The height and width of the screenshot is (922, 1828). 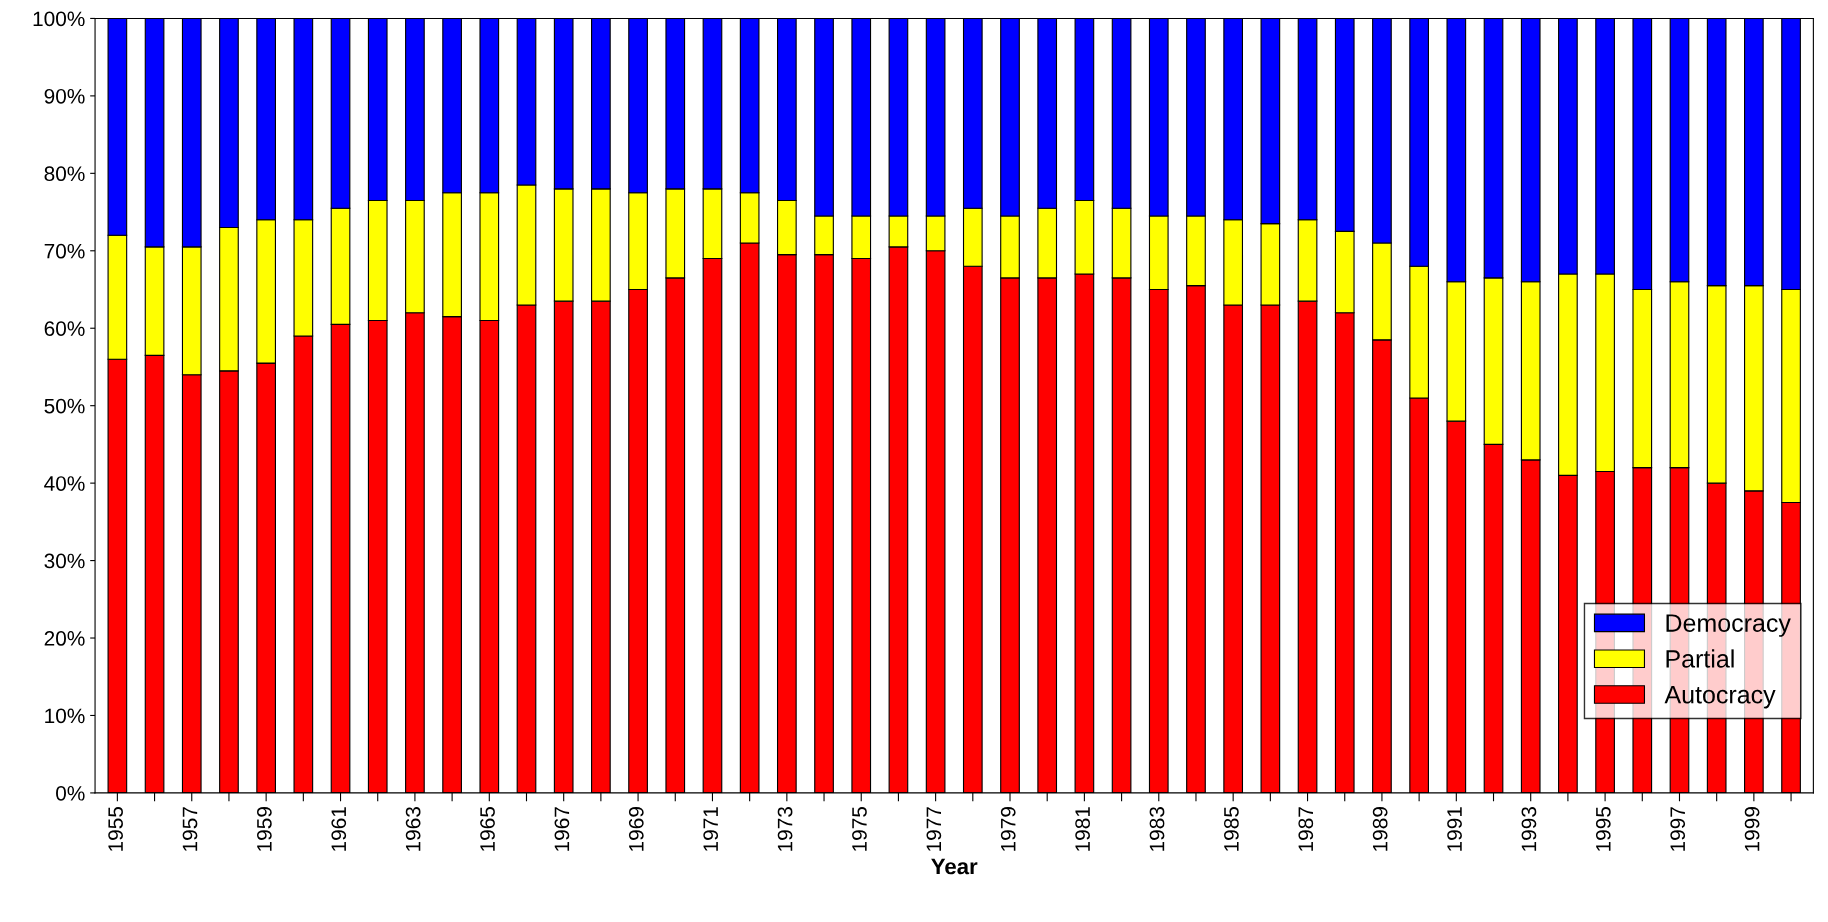 What do you see at coordinates (487, 828) in the screenshot?
I see `x-tick-label: 1965` at bounding box center [487, 828].